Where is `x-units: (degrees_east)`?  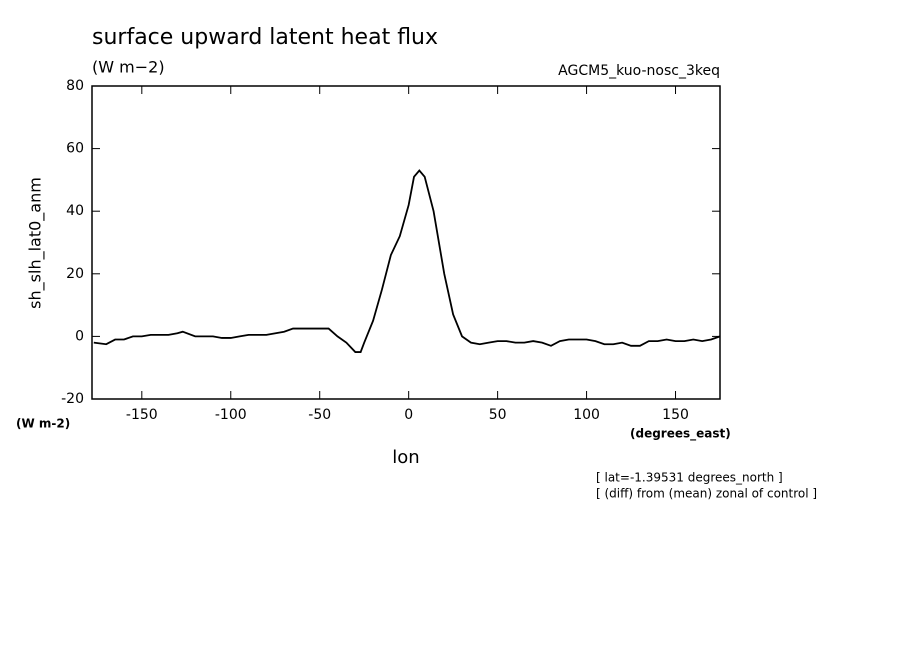
x-units: (degrees_east) is located at coordinates (680, 434).